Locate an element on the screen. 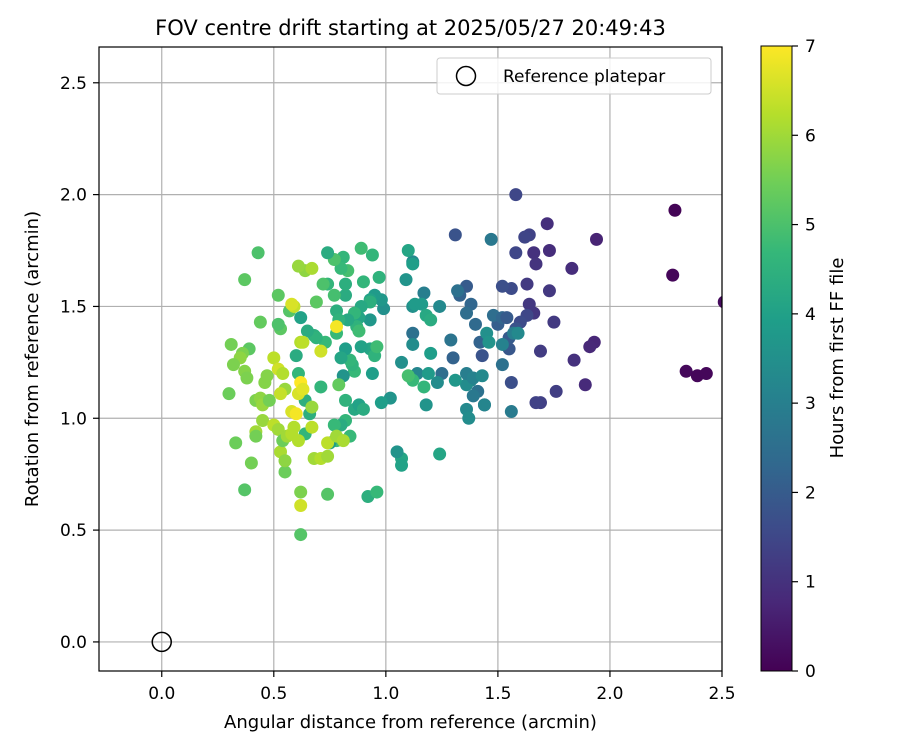  x-tick-label: 0.5 is located at coordinates (273, 694).